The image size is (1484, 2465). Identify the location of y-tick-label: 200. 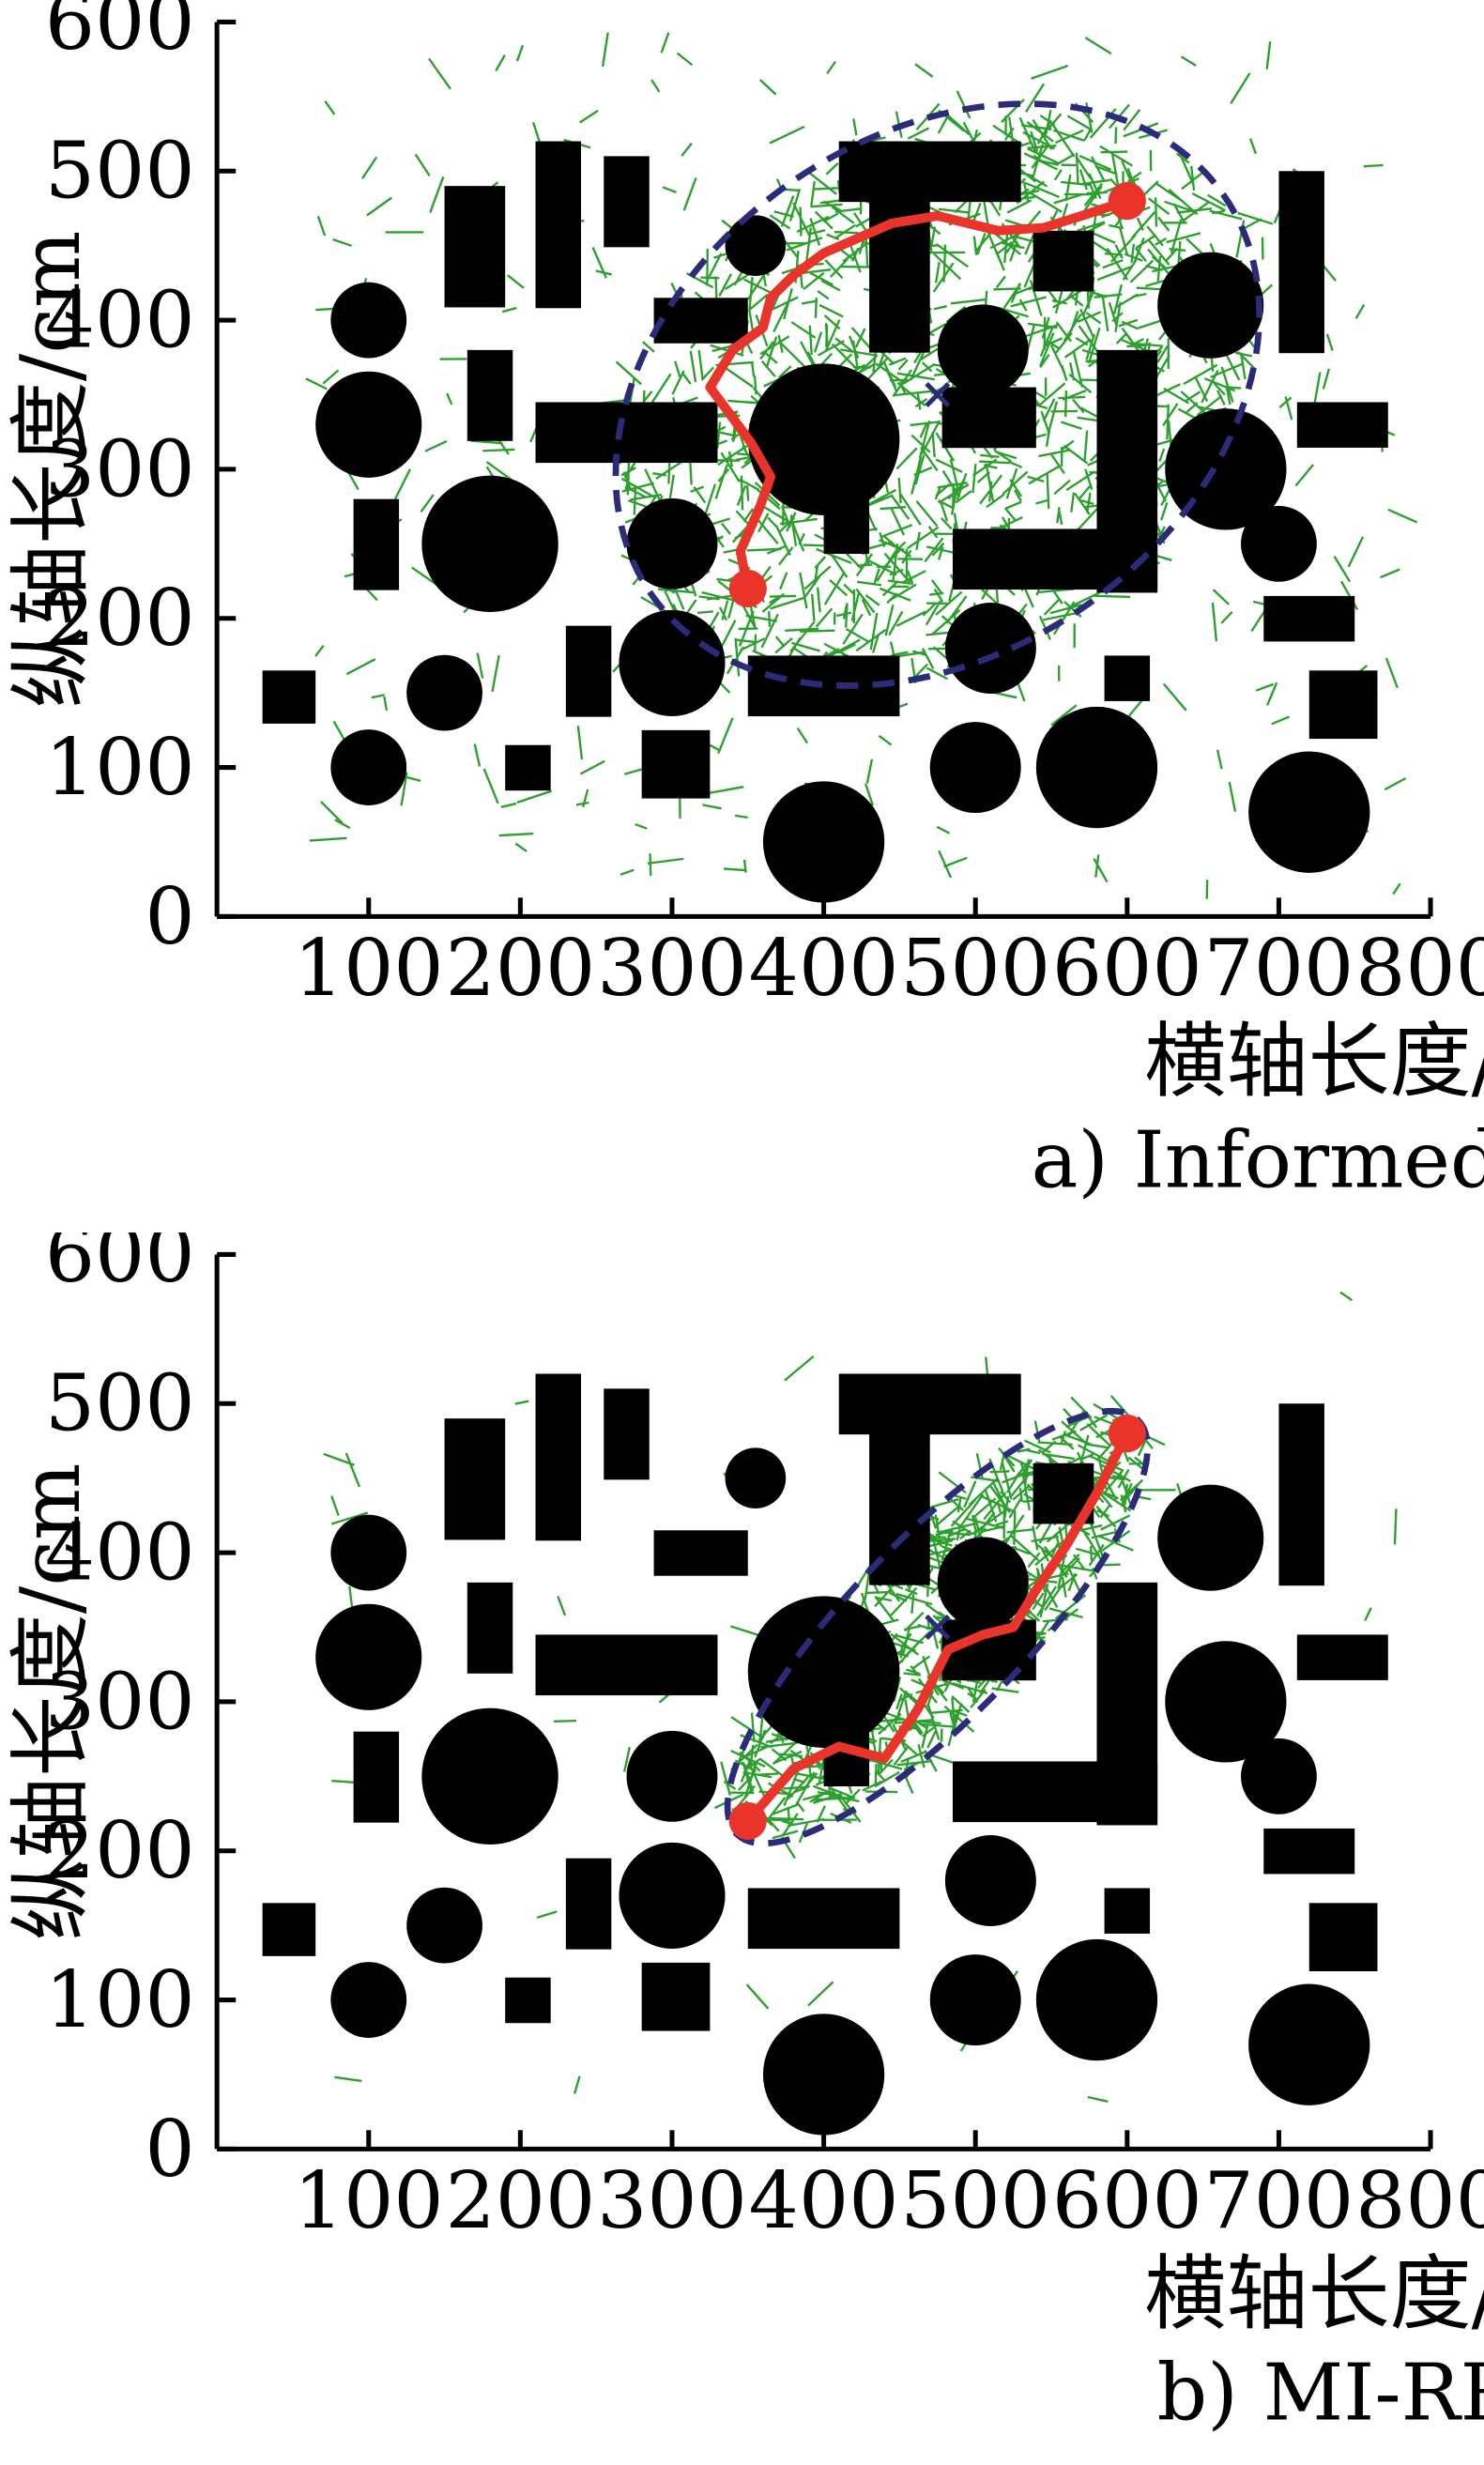
(120, 1850).